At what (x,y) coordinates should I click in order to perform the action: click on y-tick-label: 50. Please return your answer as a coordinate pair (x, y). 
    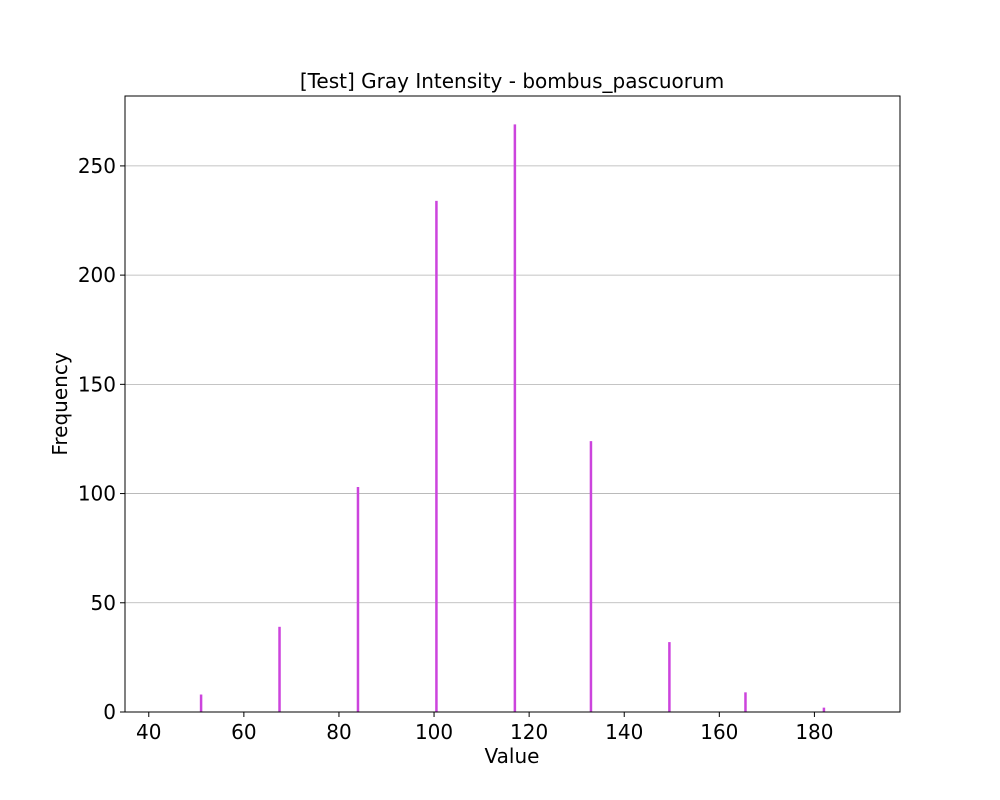
    Looking at the image, I should click on (103, 603).